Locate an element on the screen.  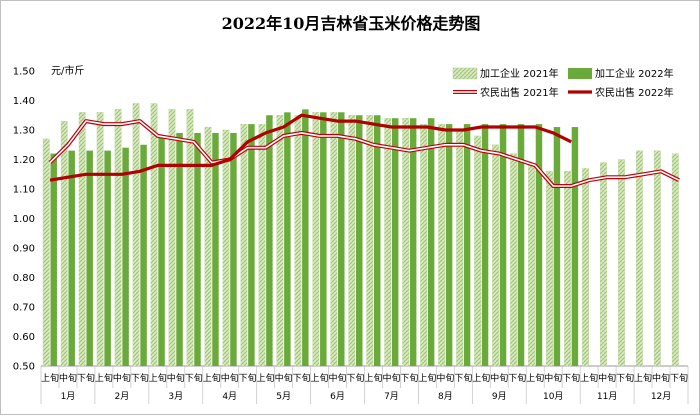
line-2021 is located at coordinates (364, 153).